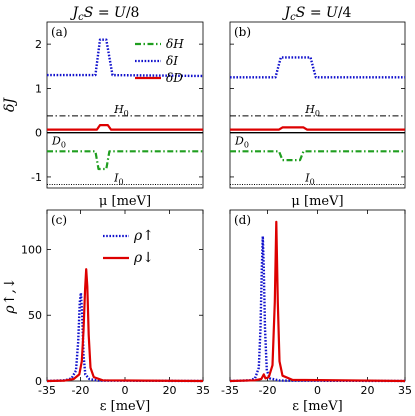  Describe the element at coordinates (59, 32) in the screenshot. I see `panel-label: (a)` at that location.